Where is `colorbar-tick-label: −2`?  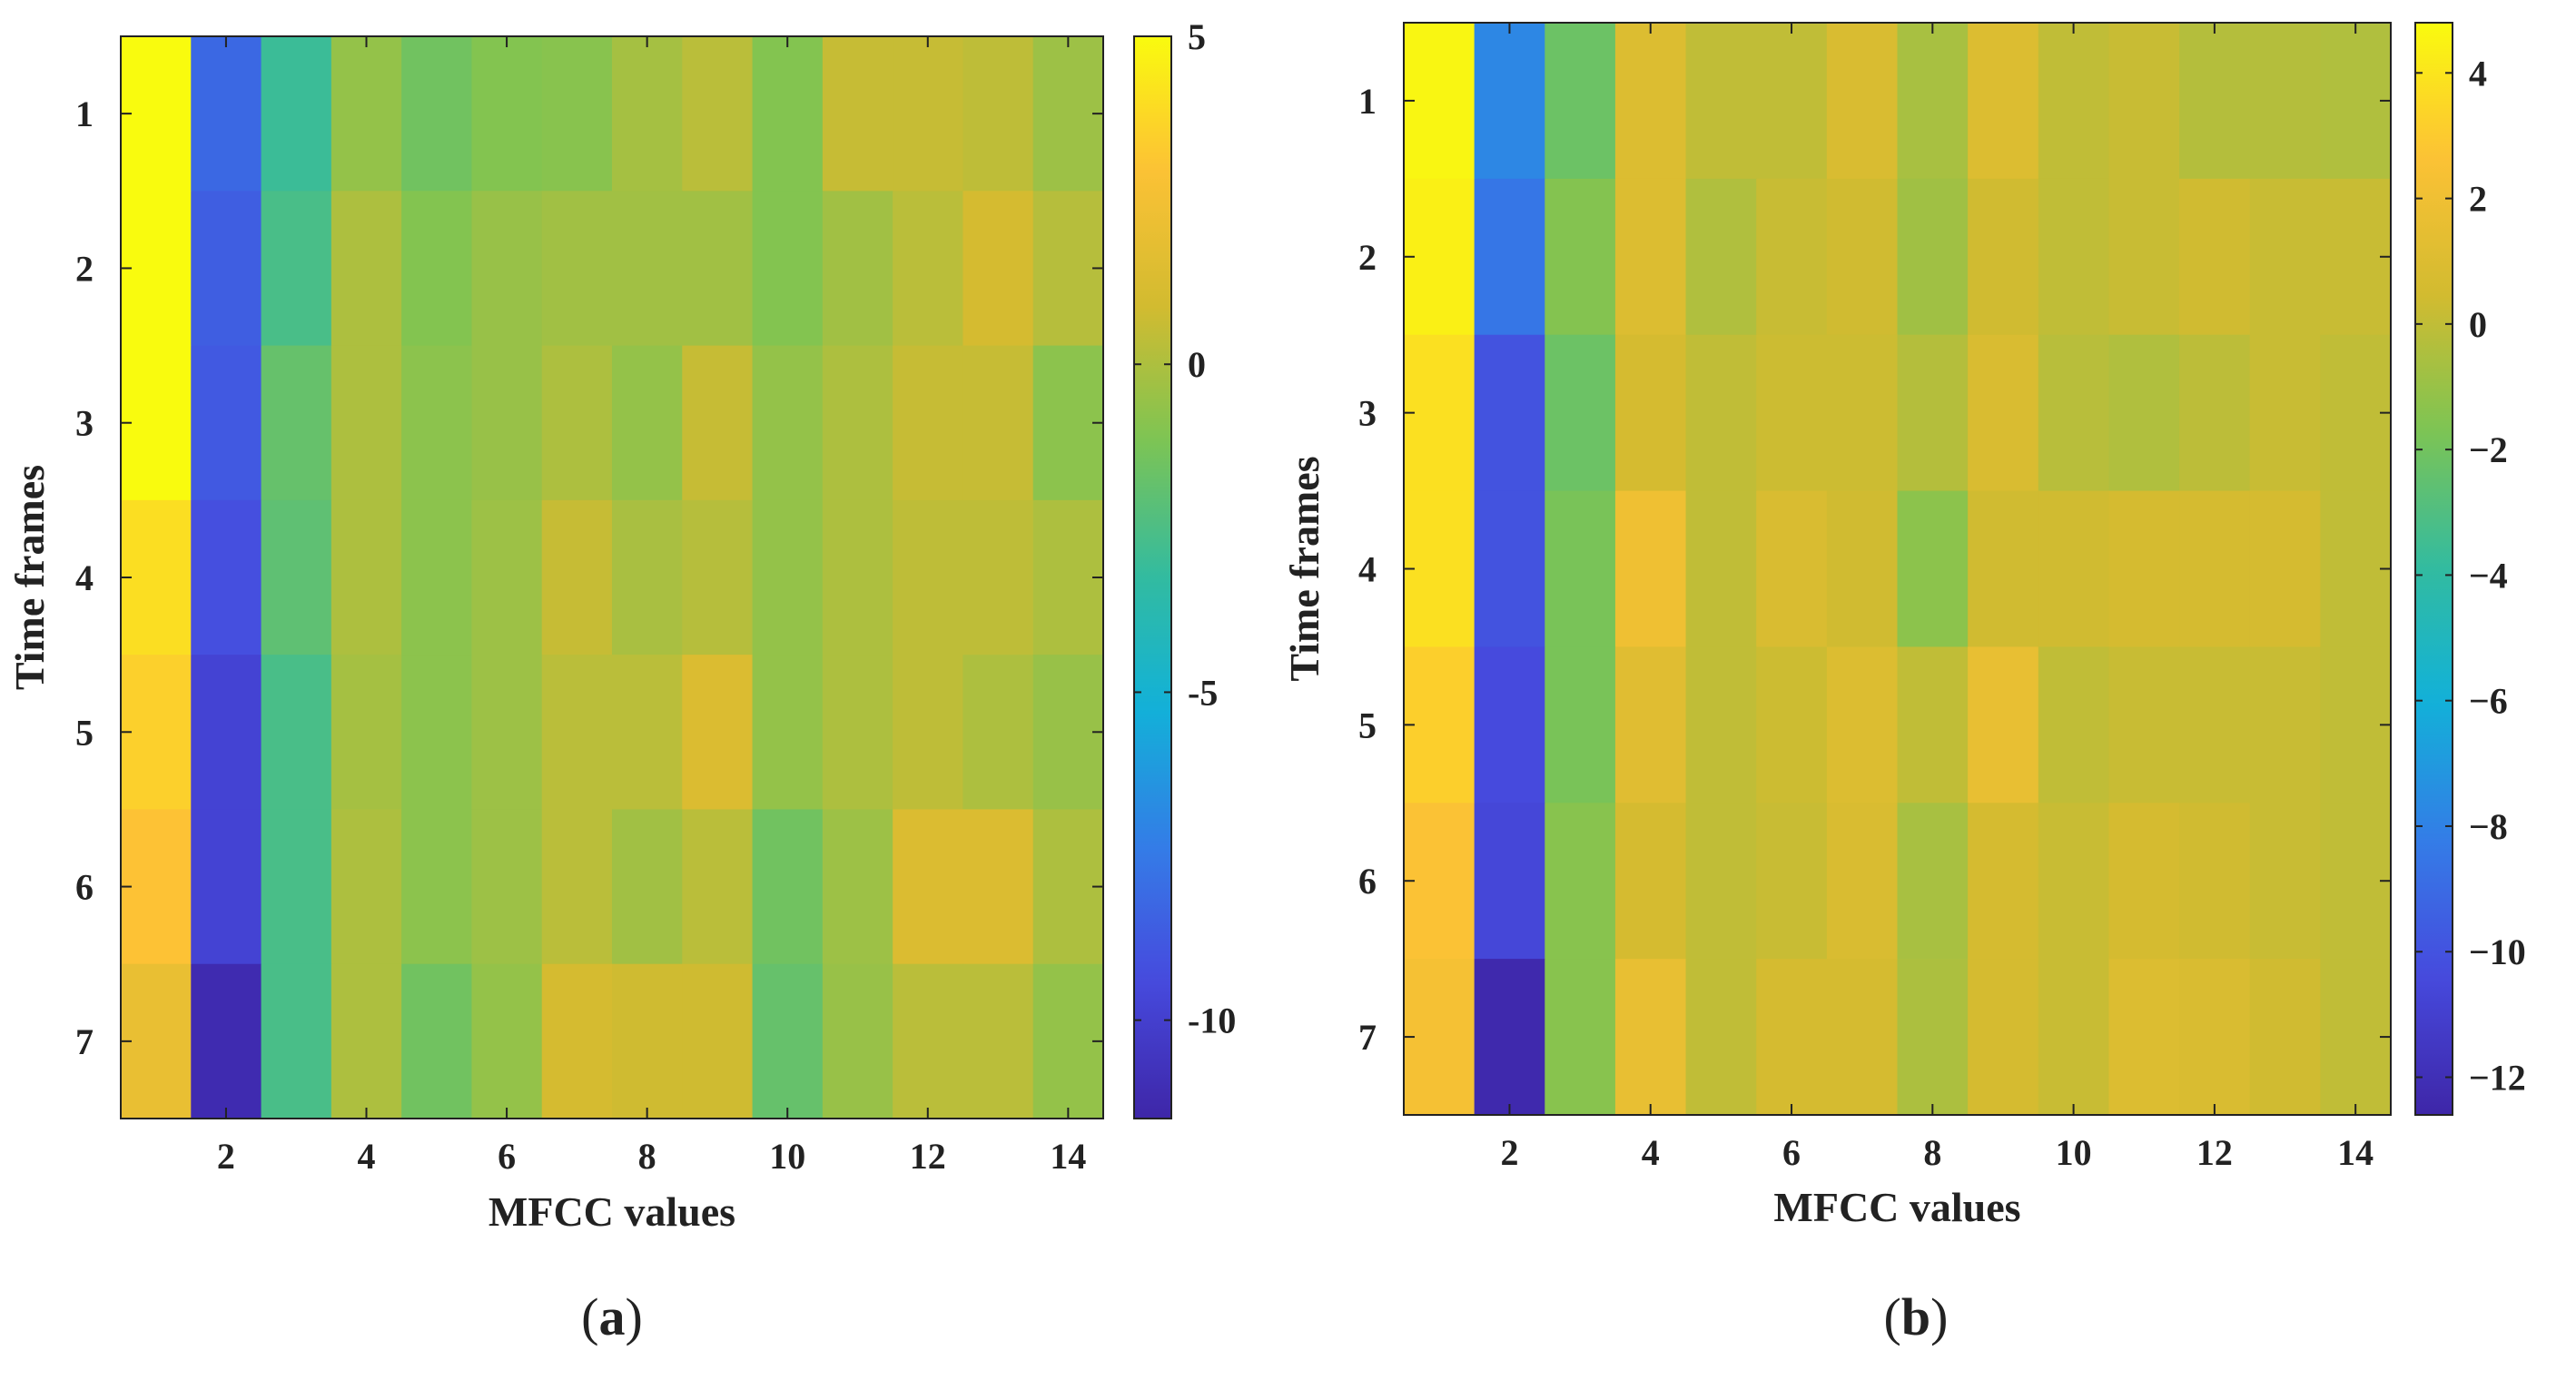
colorbar-tick-label: −2 is located at coordinates (2488, 449).